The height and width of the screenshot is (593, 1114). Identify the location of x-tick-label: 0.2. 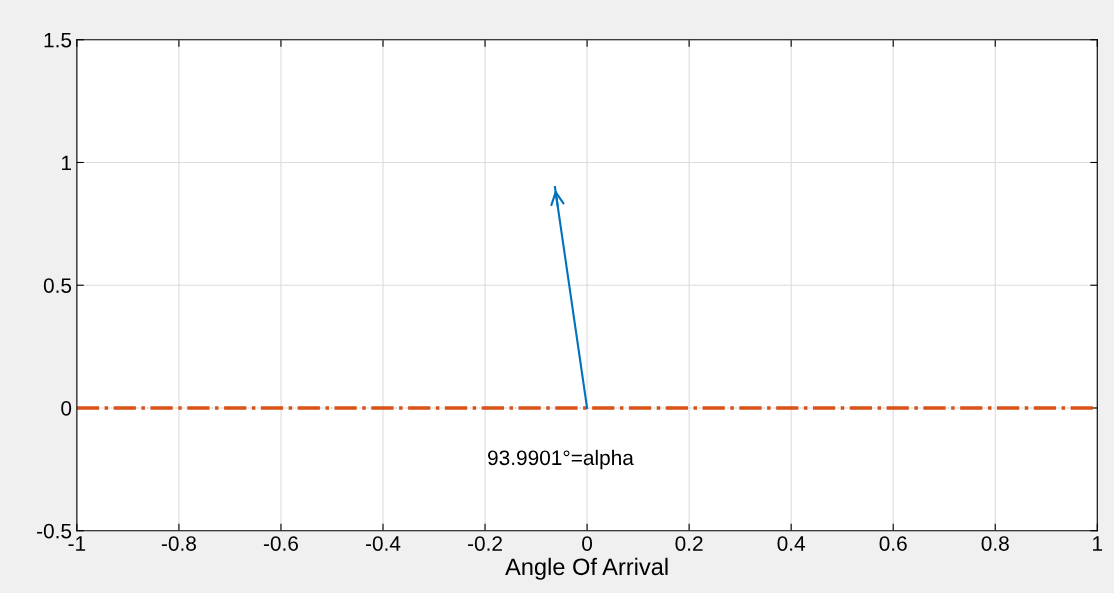
(689, 543).